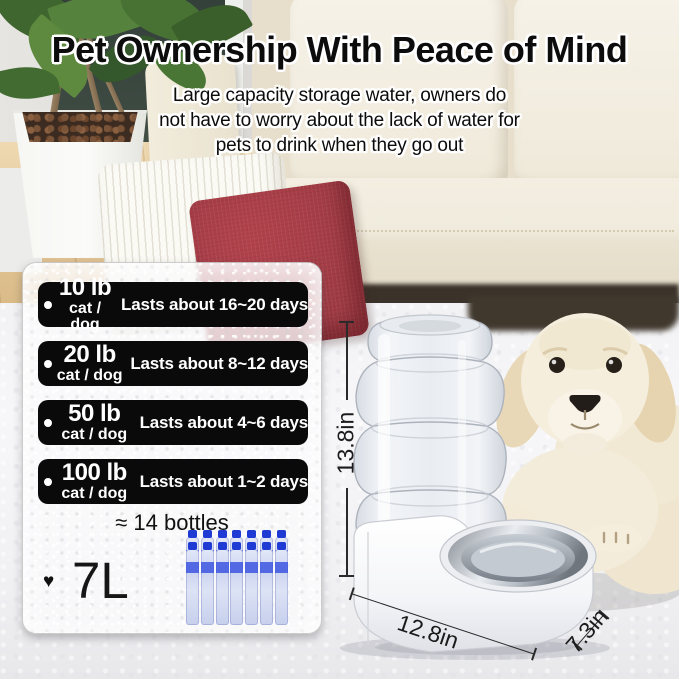 This screenshot has width=679, height=679. Describe the element at coordinates (85, 287) in the screenshot. I see `pet-weight: 10 lb` at that location.